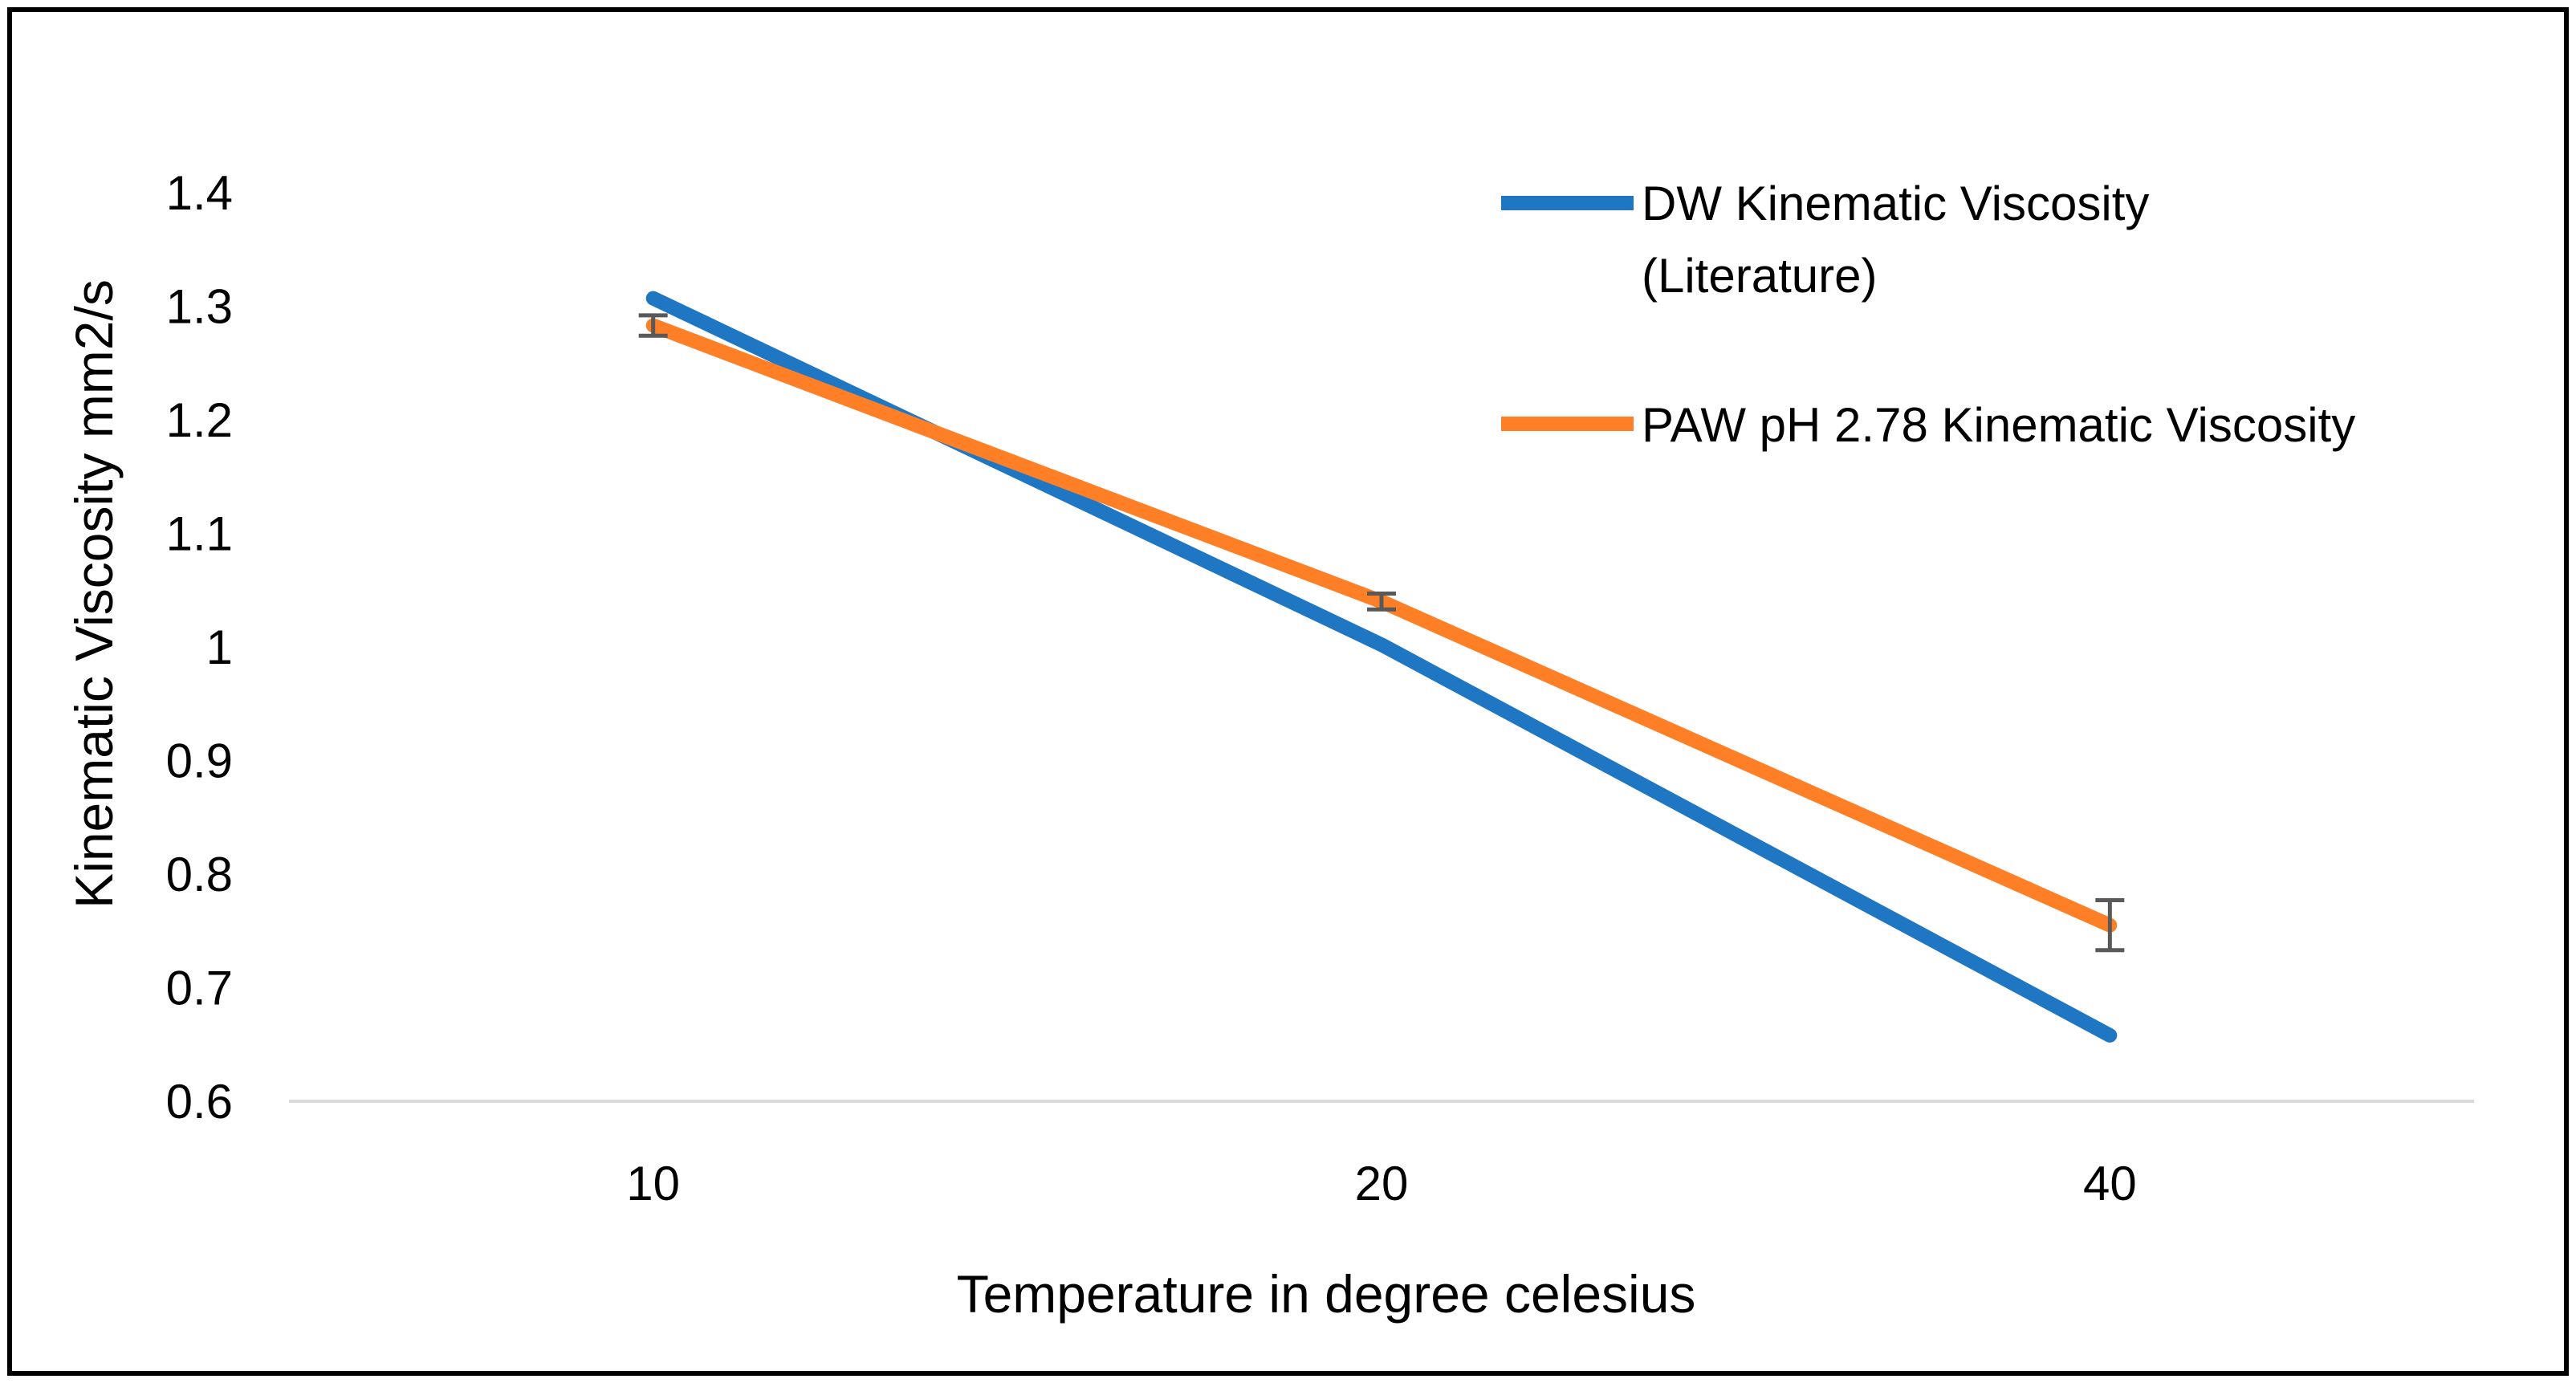  I want to click on legend-label-paw: PAW pH 2.78 Kinematic Viscosity, so click(1998, 425).